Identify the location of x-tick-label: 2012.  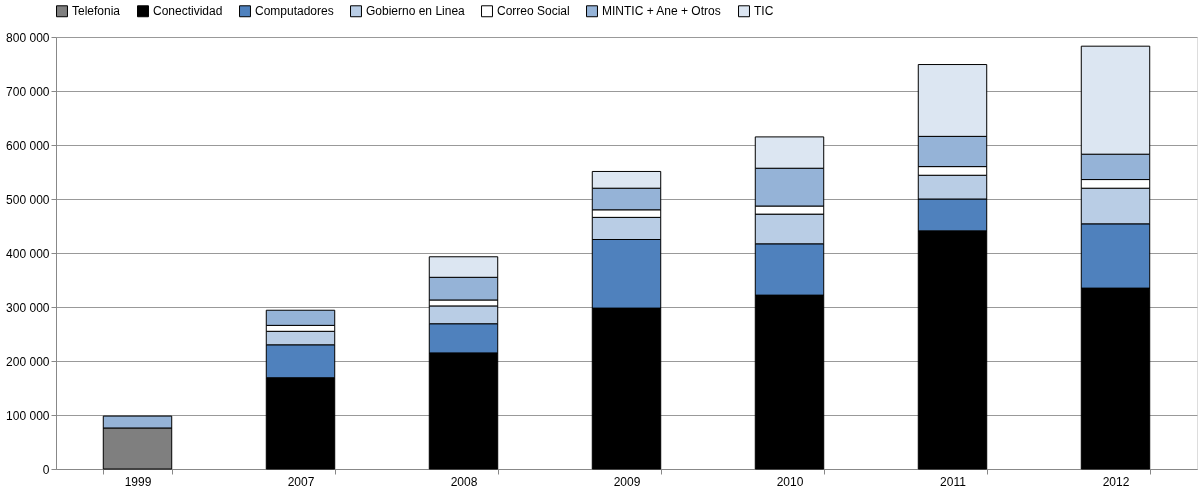
(1116, 481).